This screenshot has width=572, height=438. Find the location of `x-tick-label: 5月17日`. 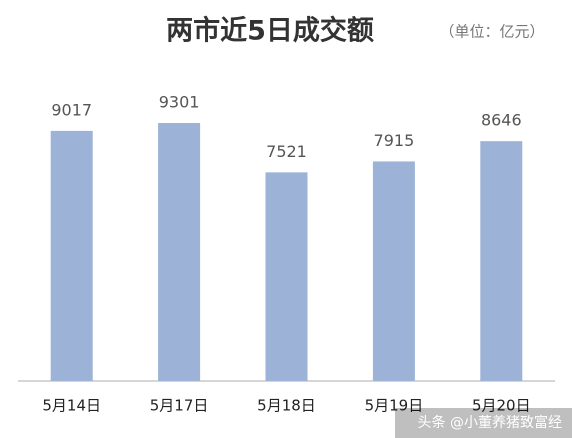

x-tick-label: 5月17日 is located at coordinates (179, 406).